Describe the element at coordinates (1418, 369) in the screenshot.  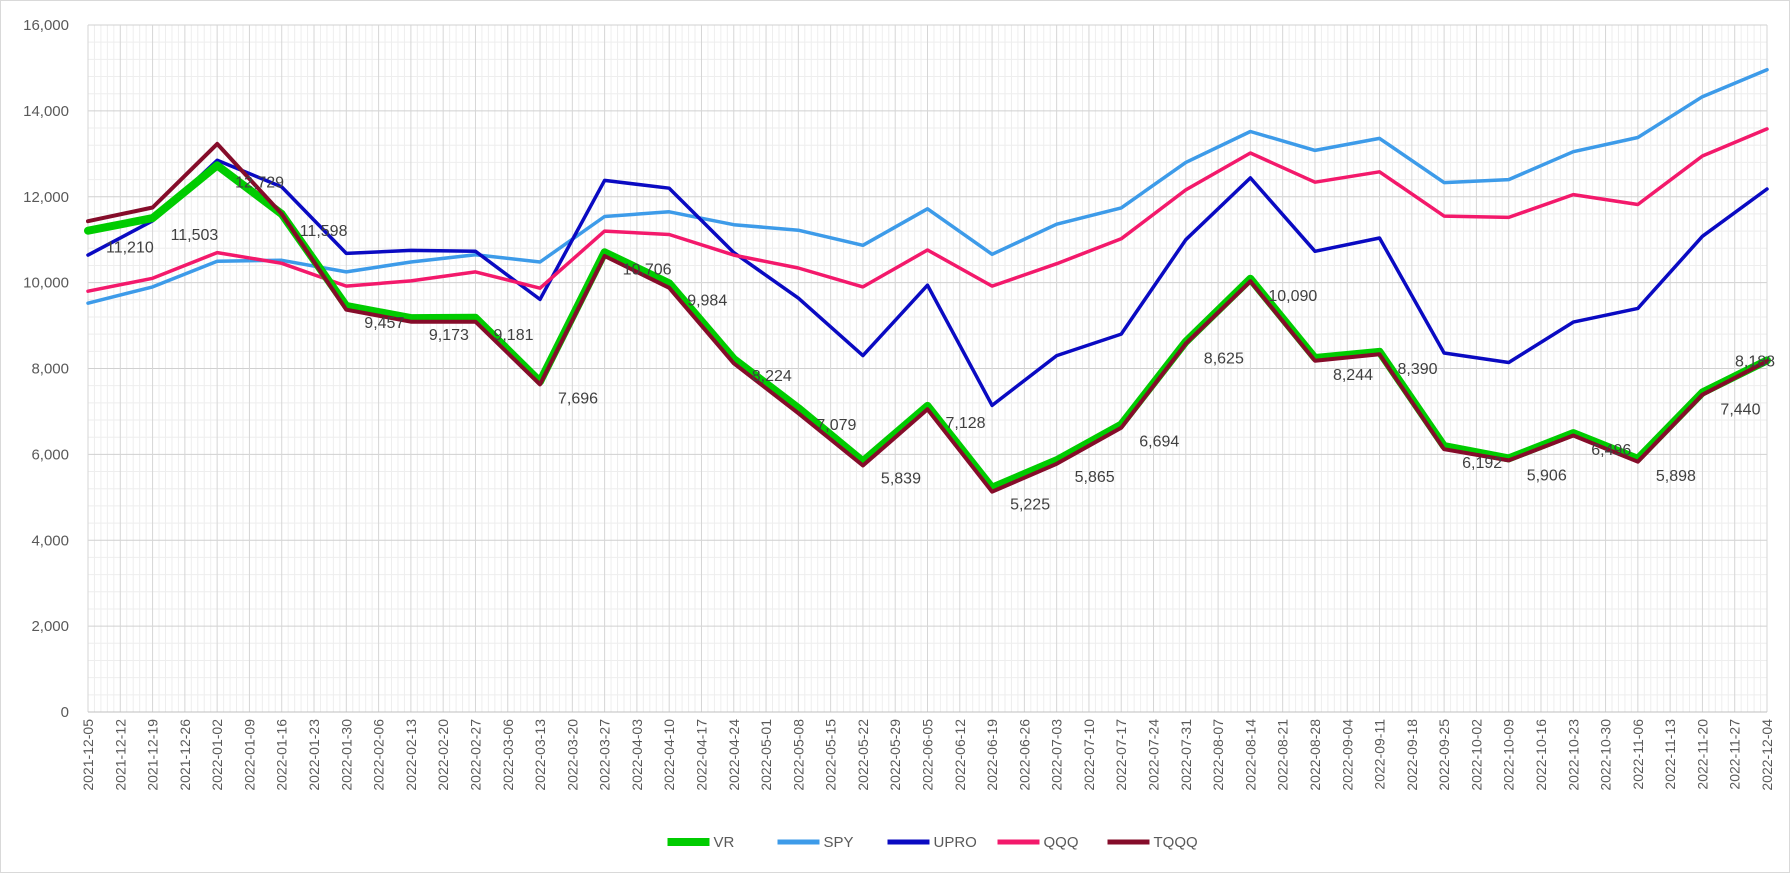
I see `data-label: 8,390` at that location.